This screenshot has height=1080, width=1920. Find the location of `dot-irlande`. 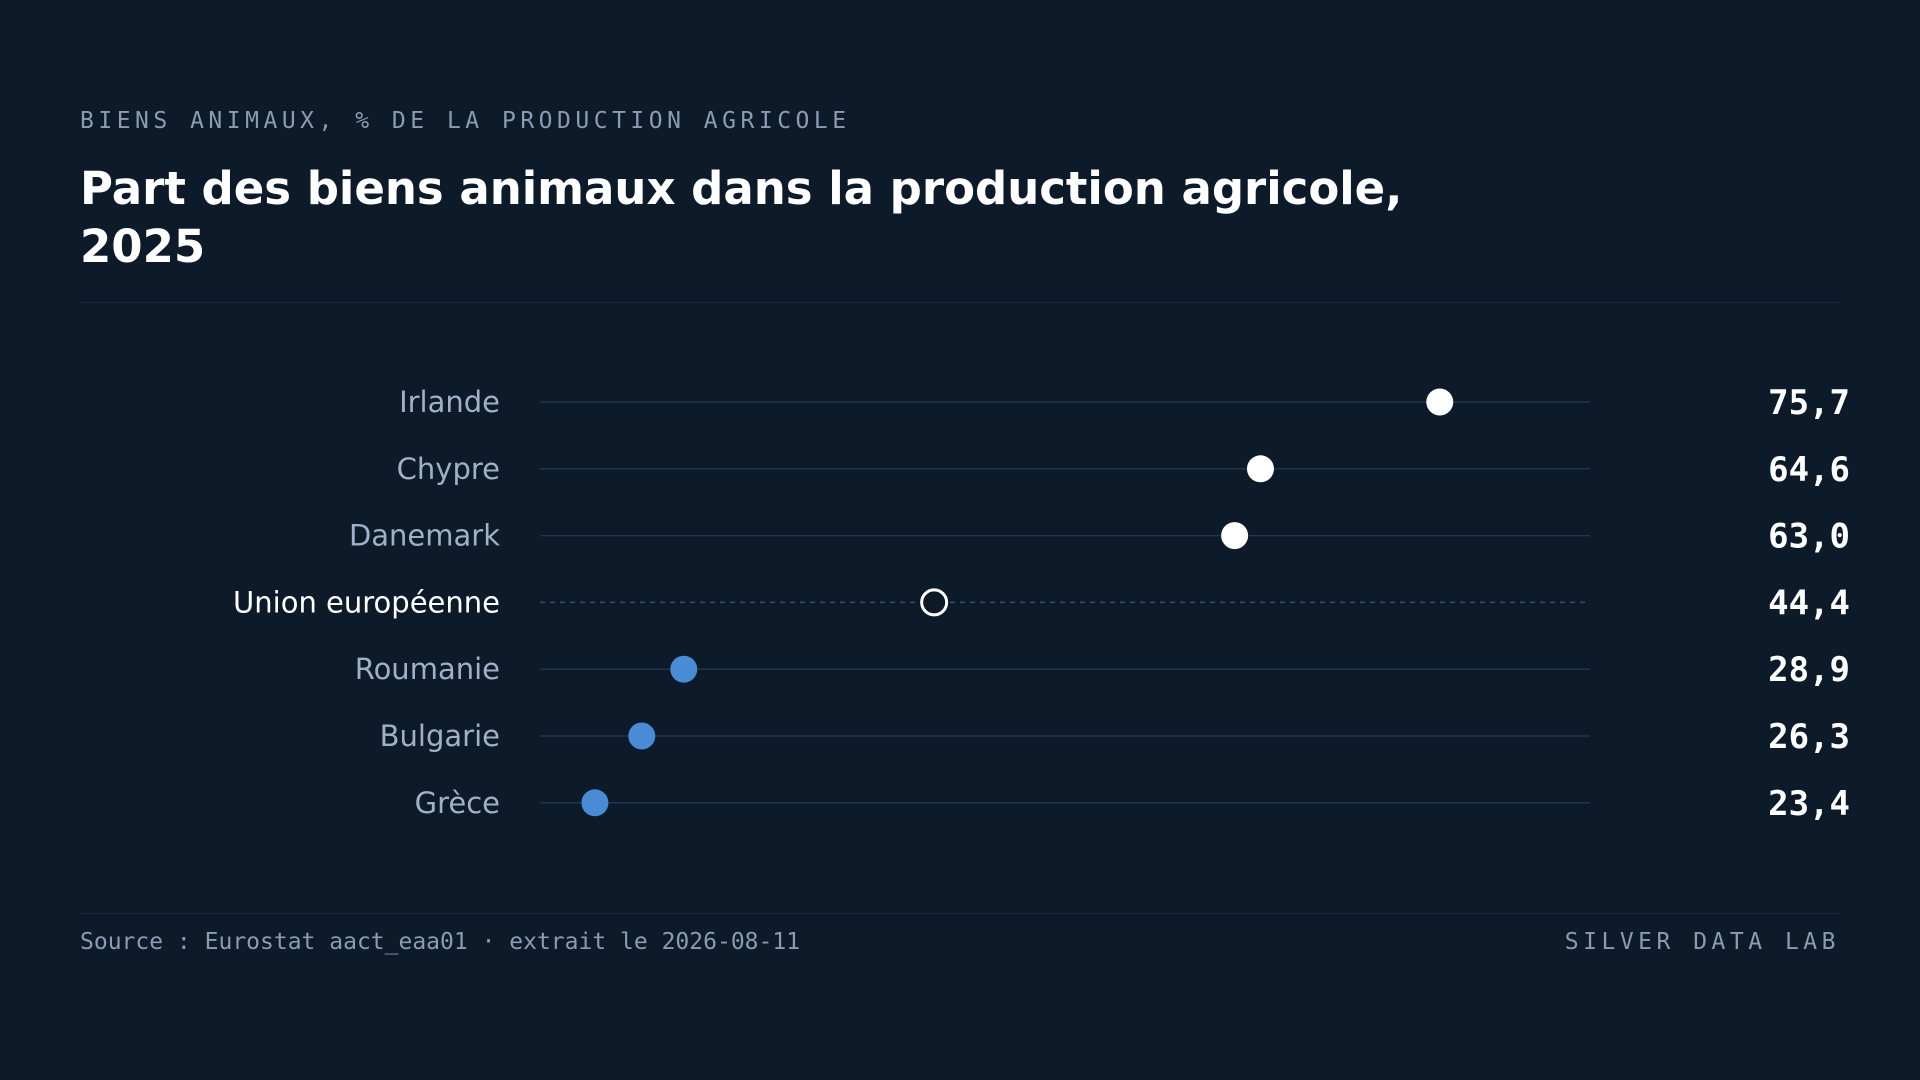

dot-irlande is located at coordinates (1440, 402).